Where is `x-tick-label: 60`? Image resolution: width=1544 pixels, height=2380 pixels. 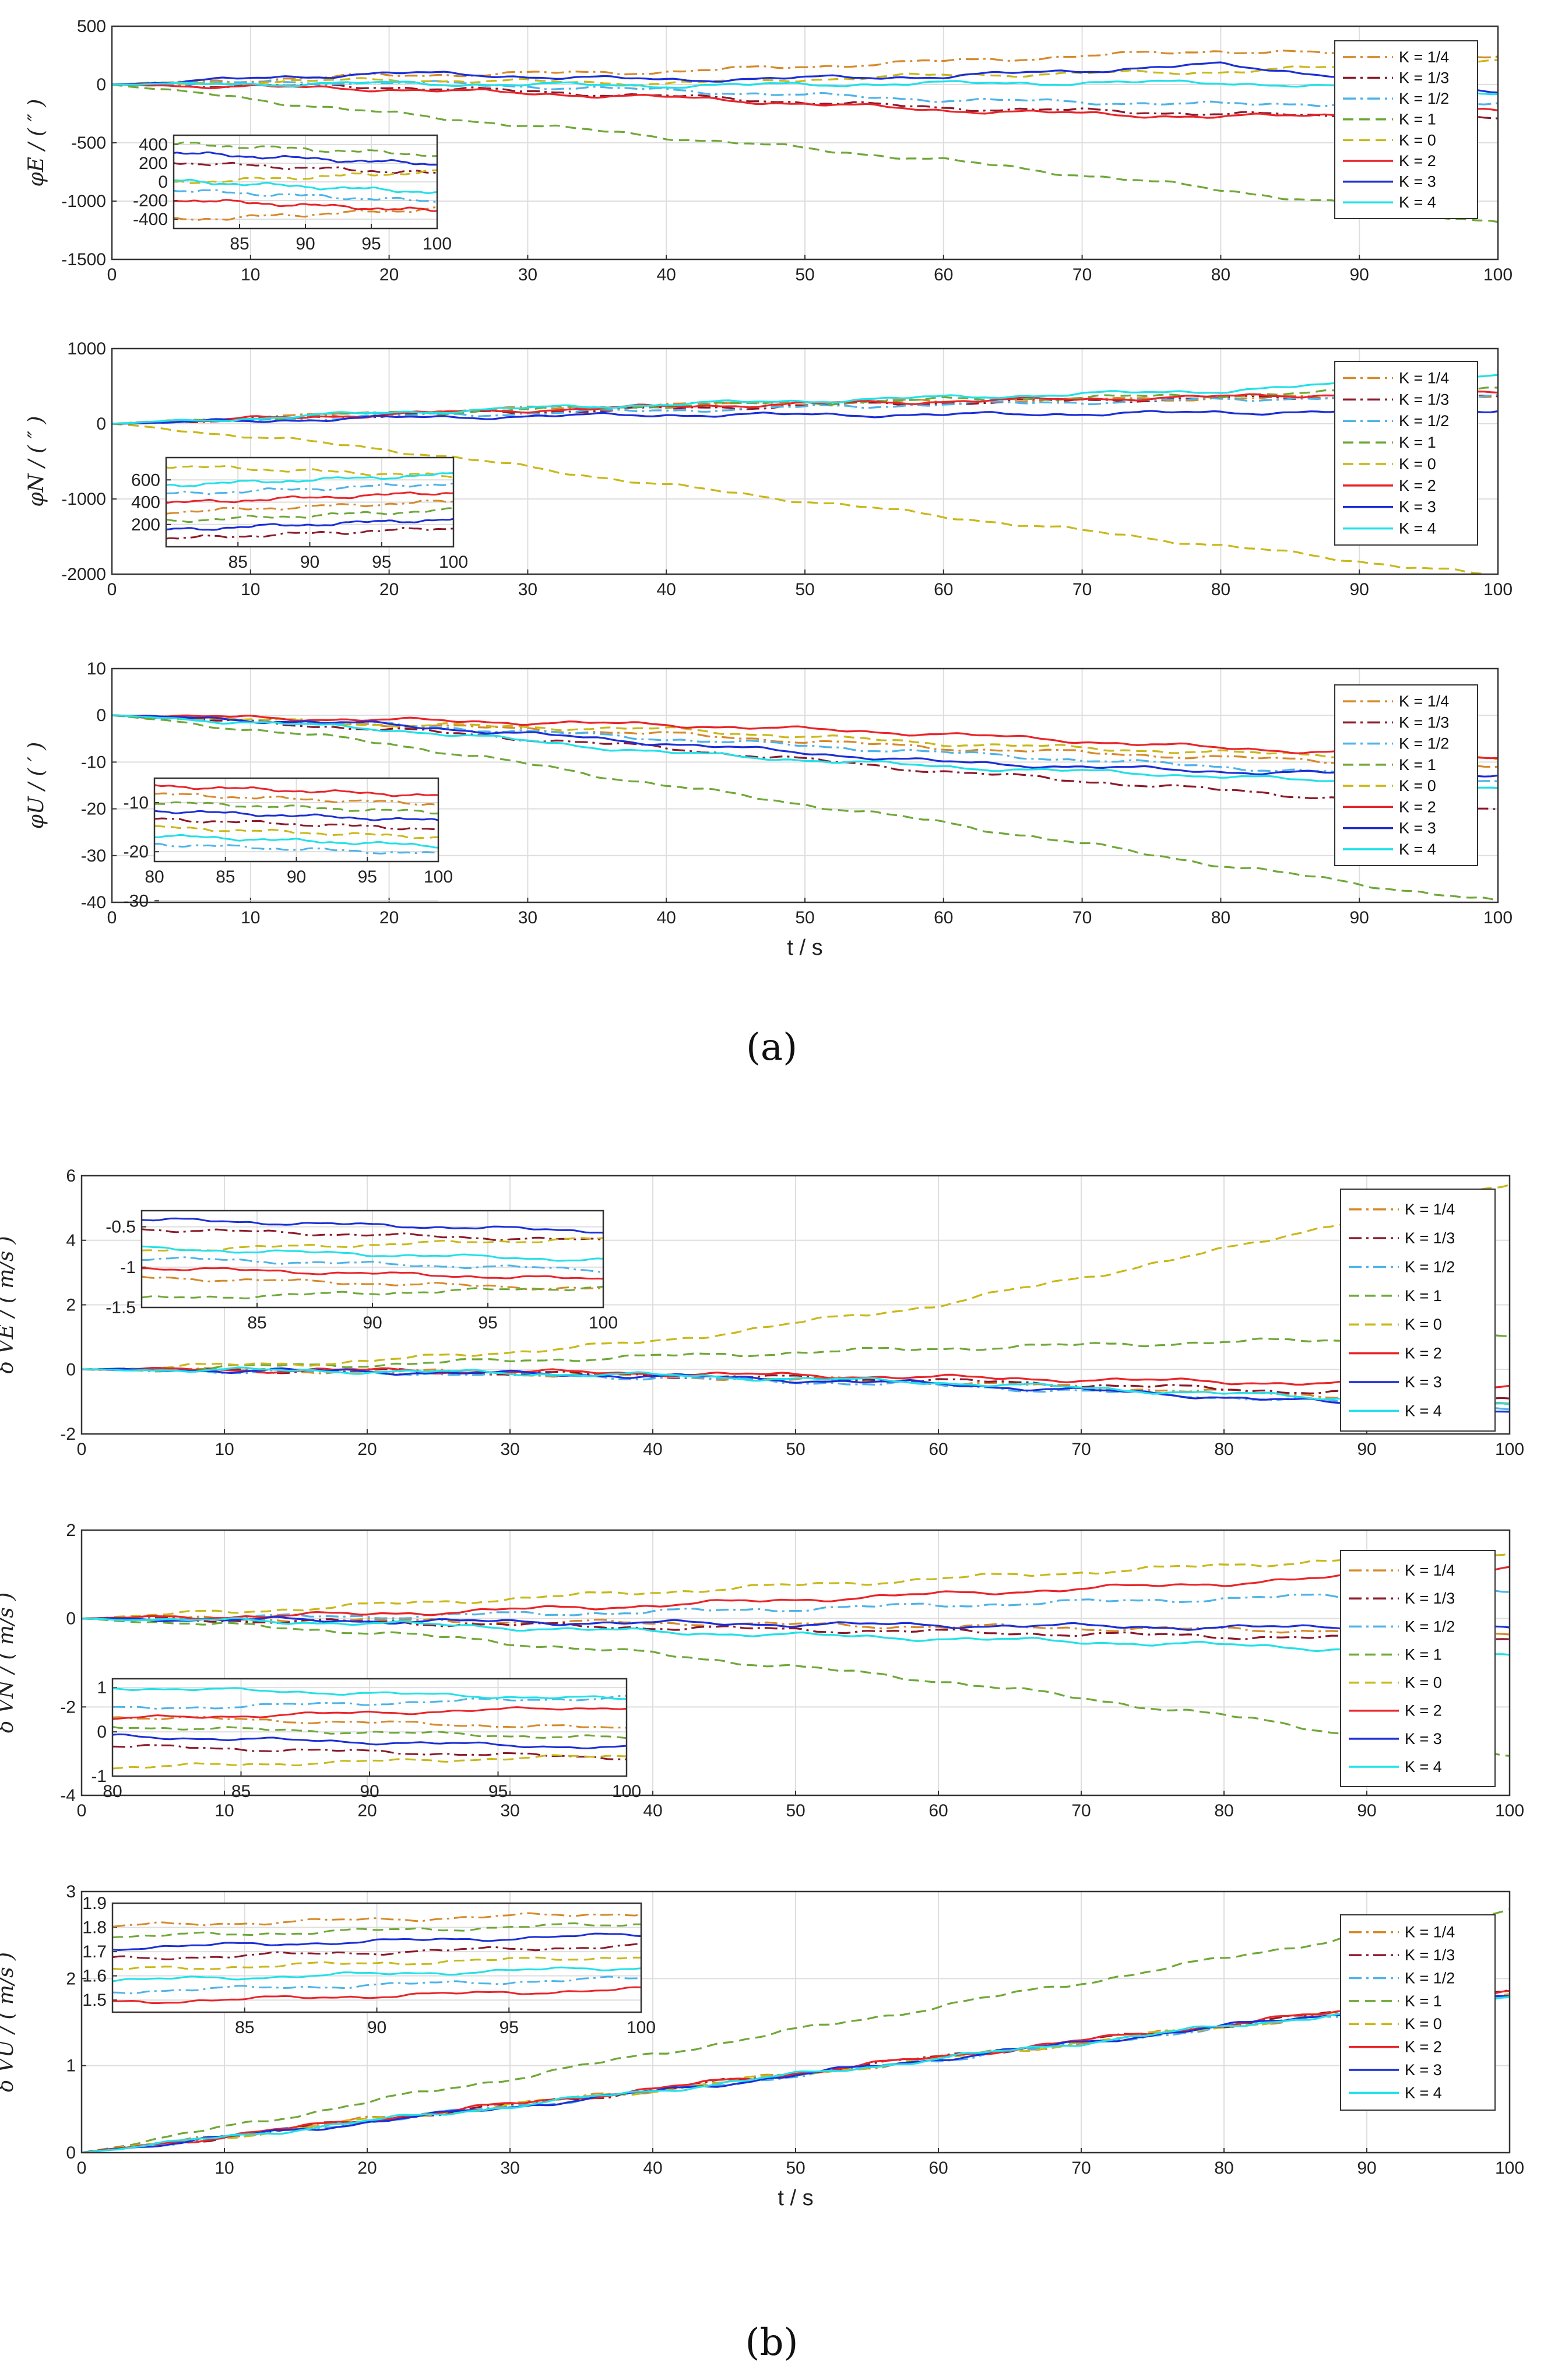 x-tick-label: 60 is located at coordinates (938, 1810).